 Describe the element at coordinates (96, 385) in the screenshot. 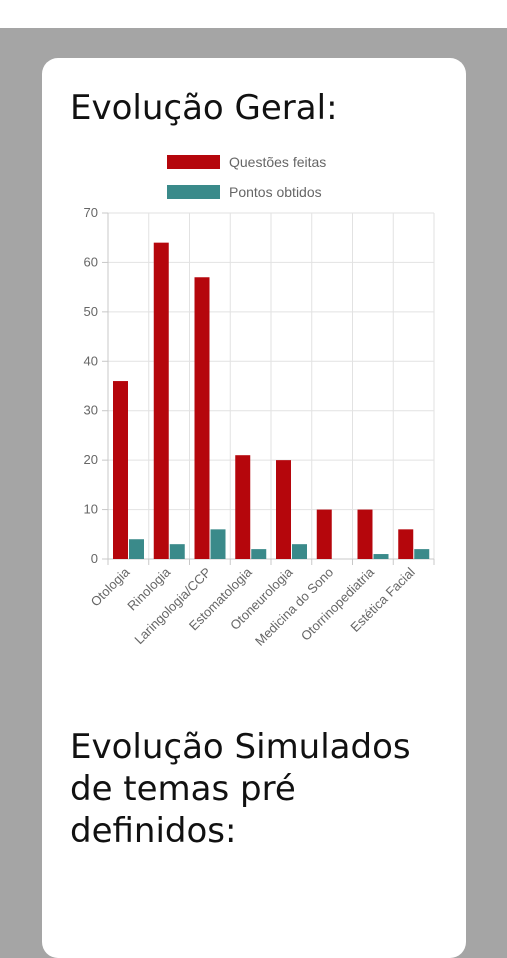

I see `y-axis-ticks: 0 10 20 30 40 50 60 70` at that location.